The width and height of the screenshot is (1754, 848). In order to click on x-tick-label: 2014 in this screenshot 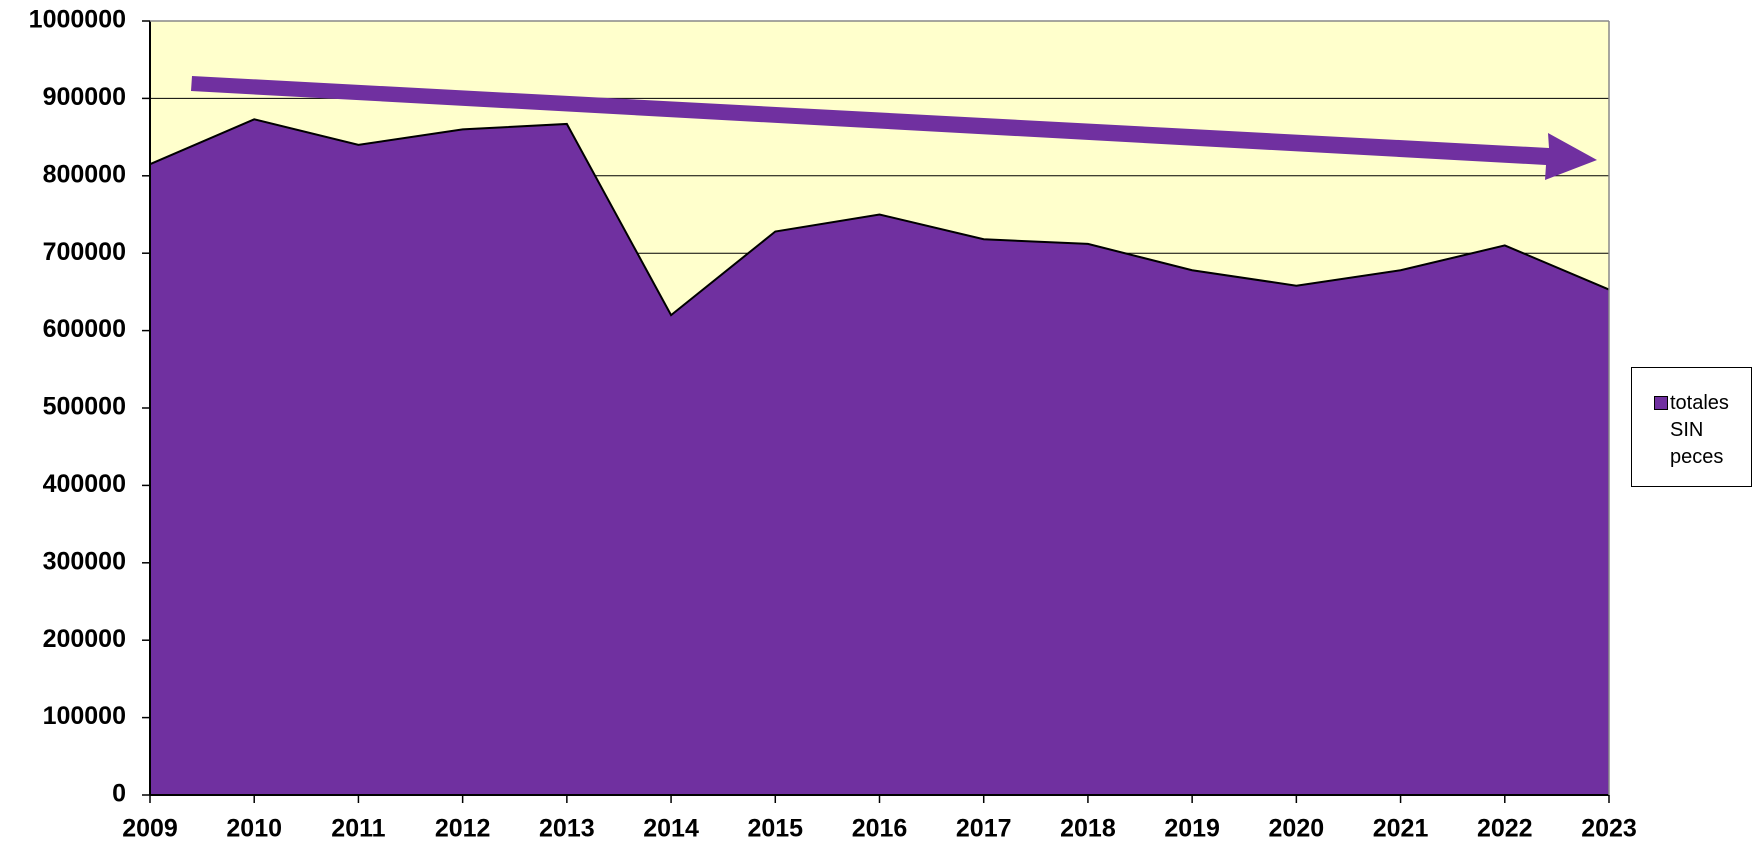, I will do `click(671, 829)`.